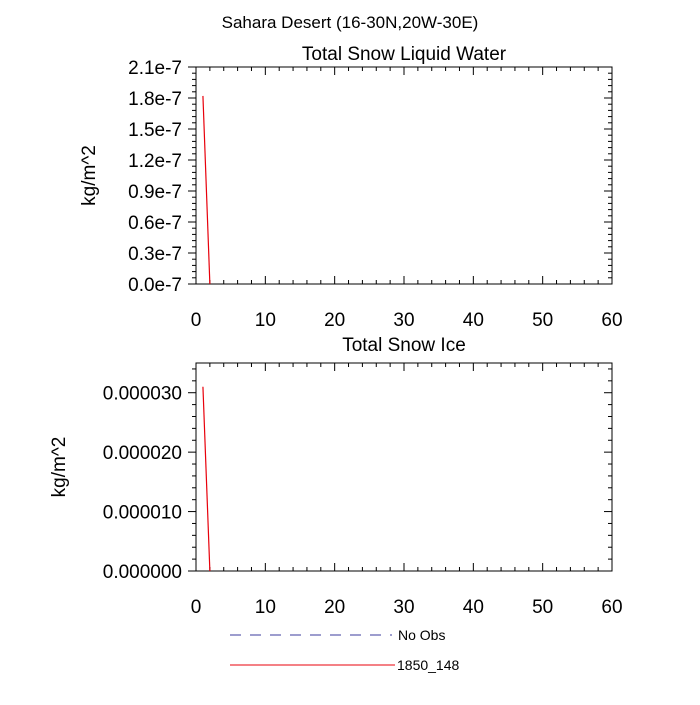  What do you see at coordinates (428, 665) in the screenshot?
I see `legend-label-1850-148: 1850_148` at bounding box center [428, 665].